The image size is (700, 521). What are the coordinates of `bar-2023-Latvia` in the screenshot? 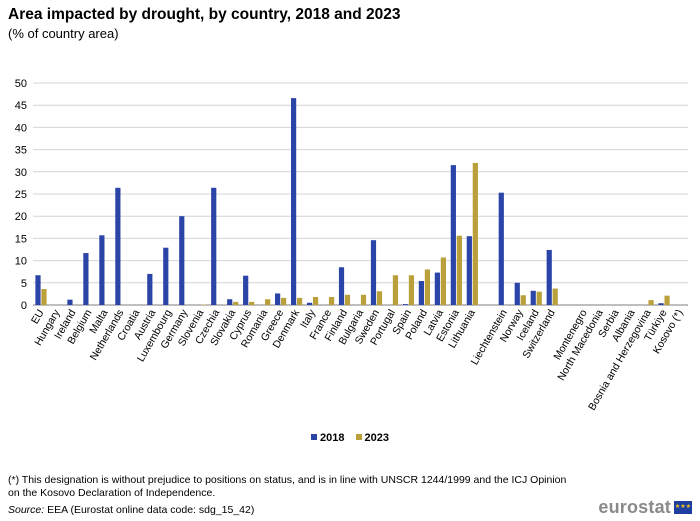 It's located at (443, 281).